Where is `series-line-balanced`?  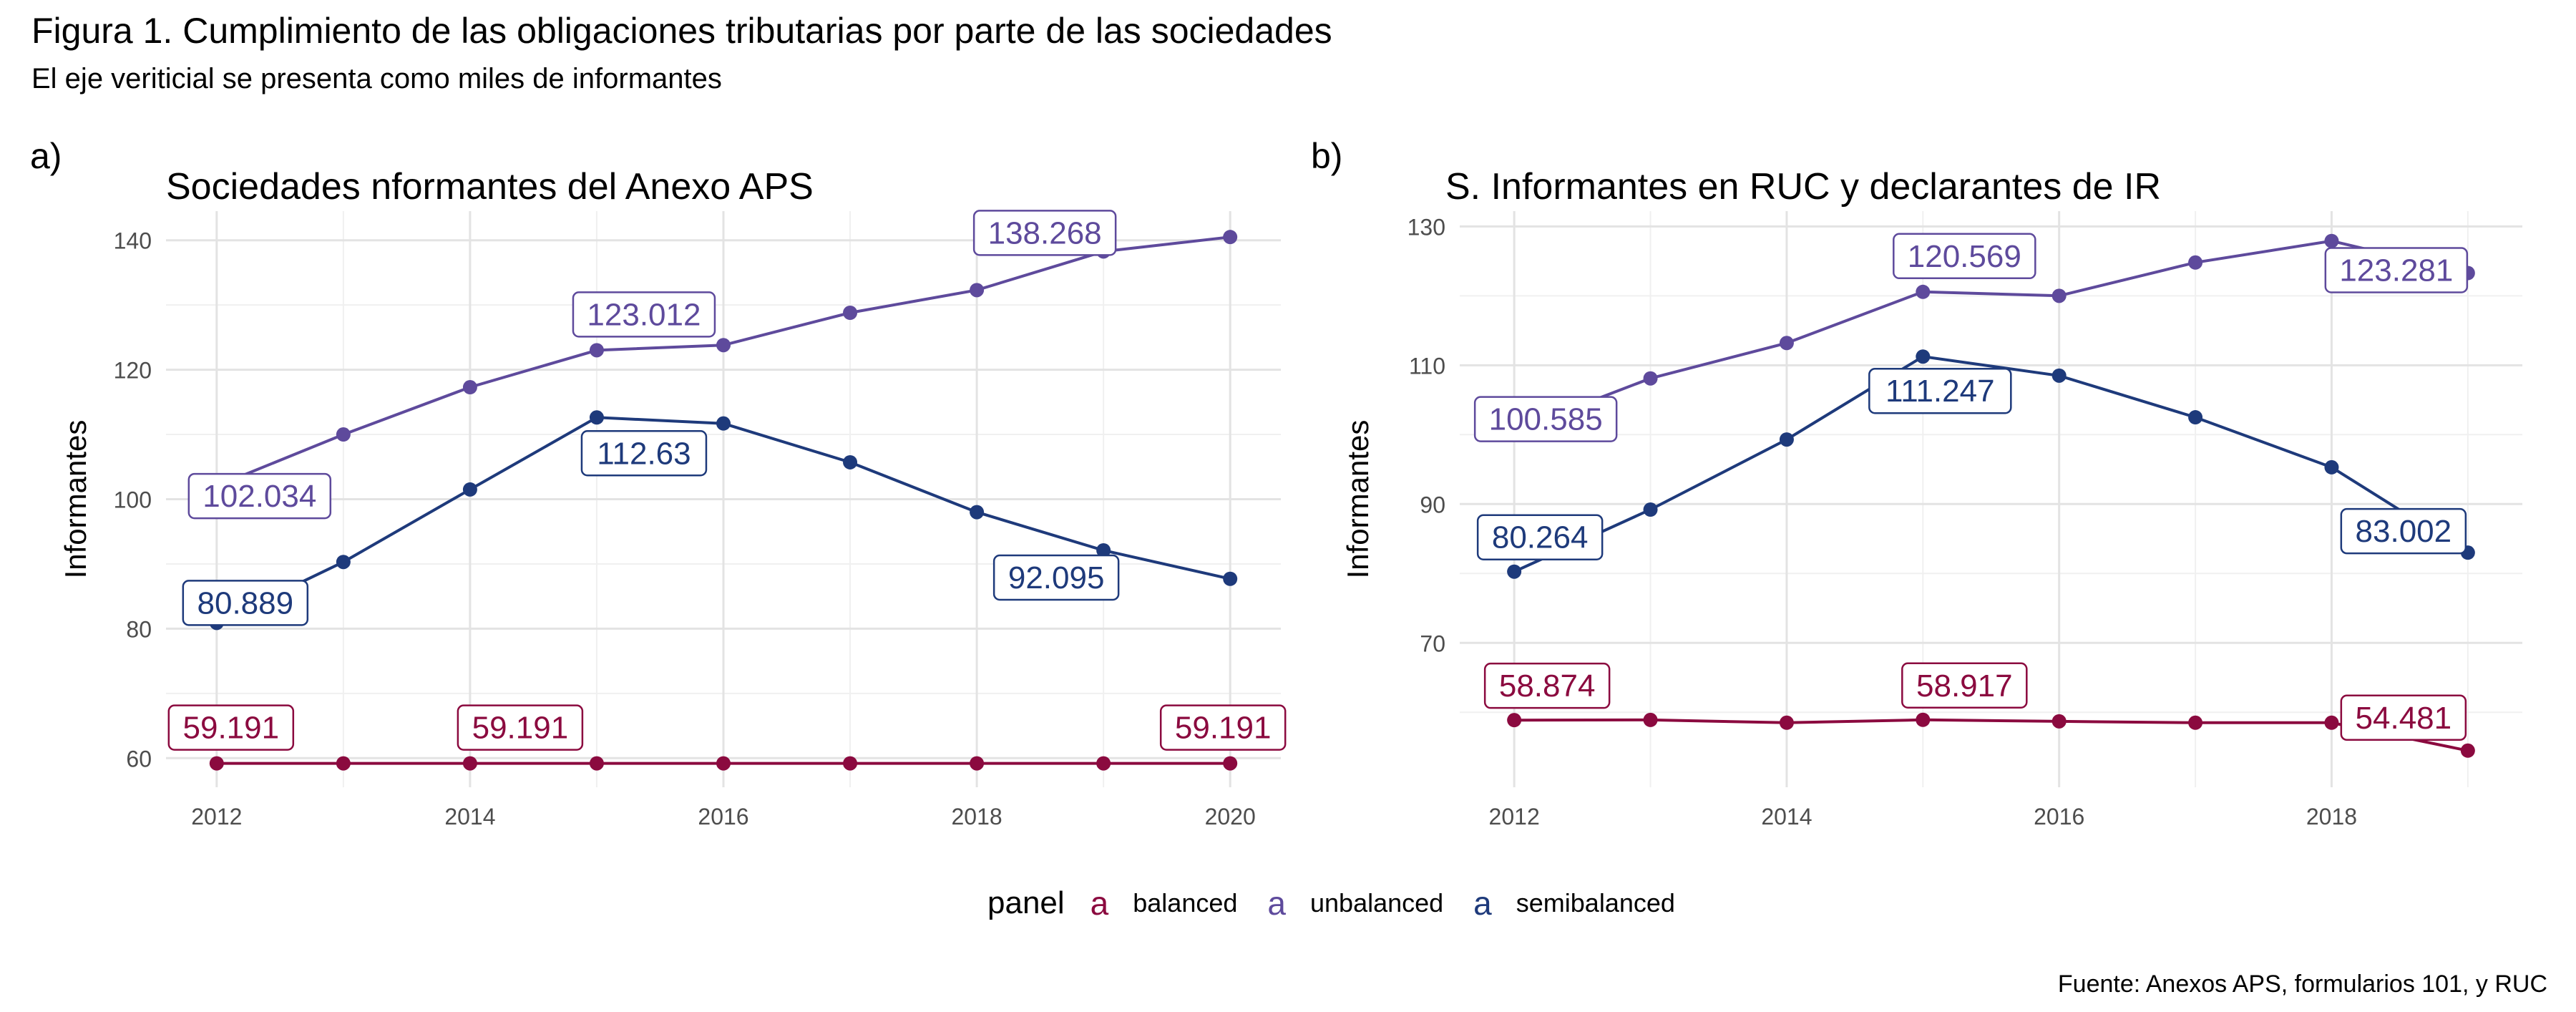
series-line-balanced is located at coordinates (1991, 735).